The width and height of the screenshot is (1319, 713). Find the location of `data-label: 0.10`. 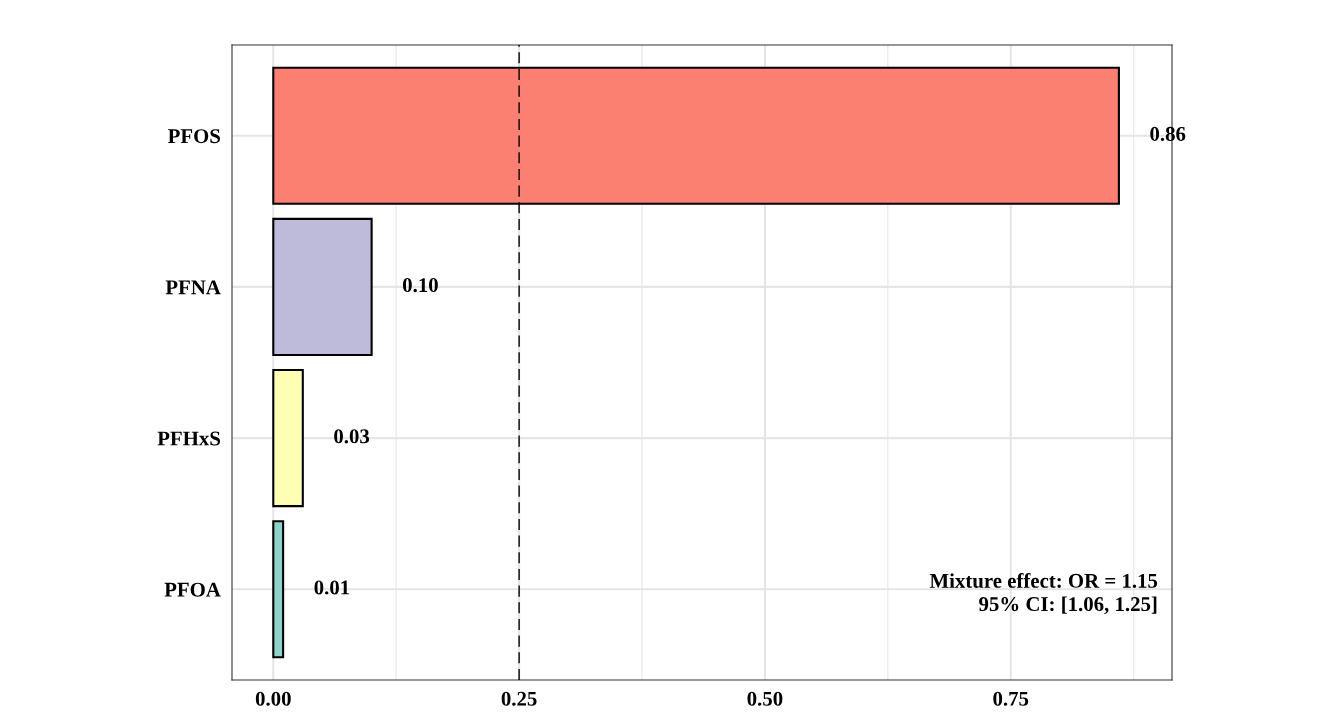

data-label: 0.10 is located at coordinates (420, 285).